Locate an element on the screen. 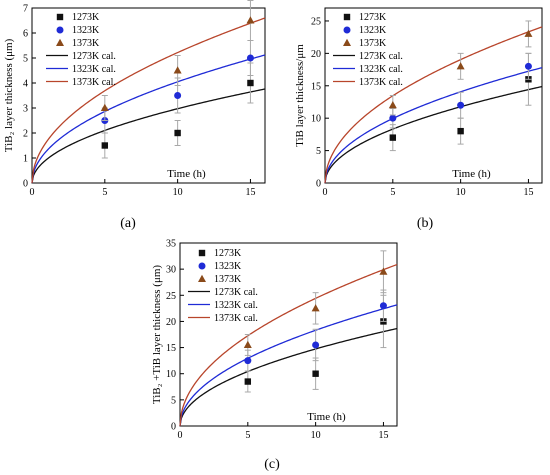  panel-label: (a) is located at coordinates (128, 223).